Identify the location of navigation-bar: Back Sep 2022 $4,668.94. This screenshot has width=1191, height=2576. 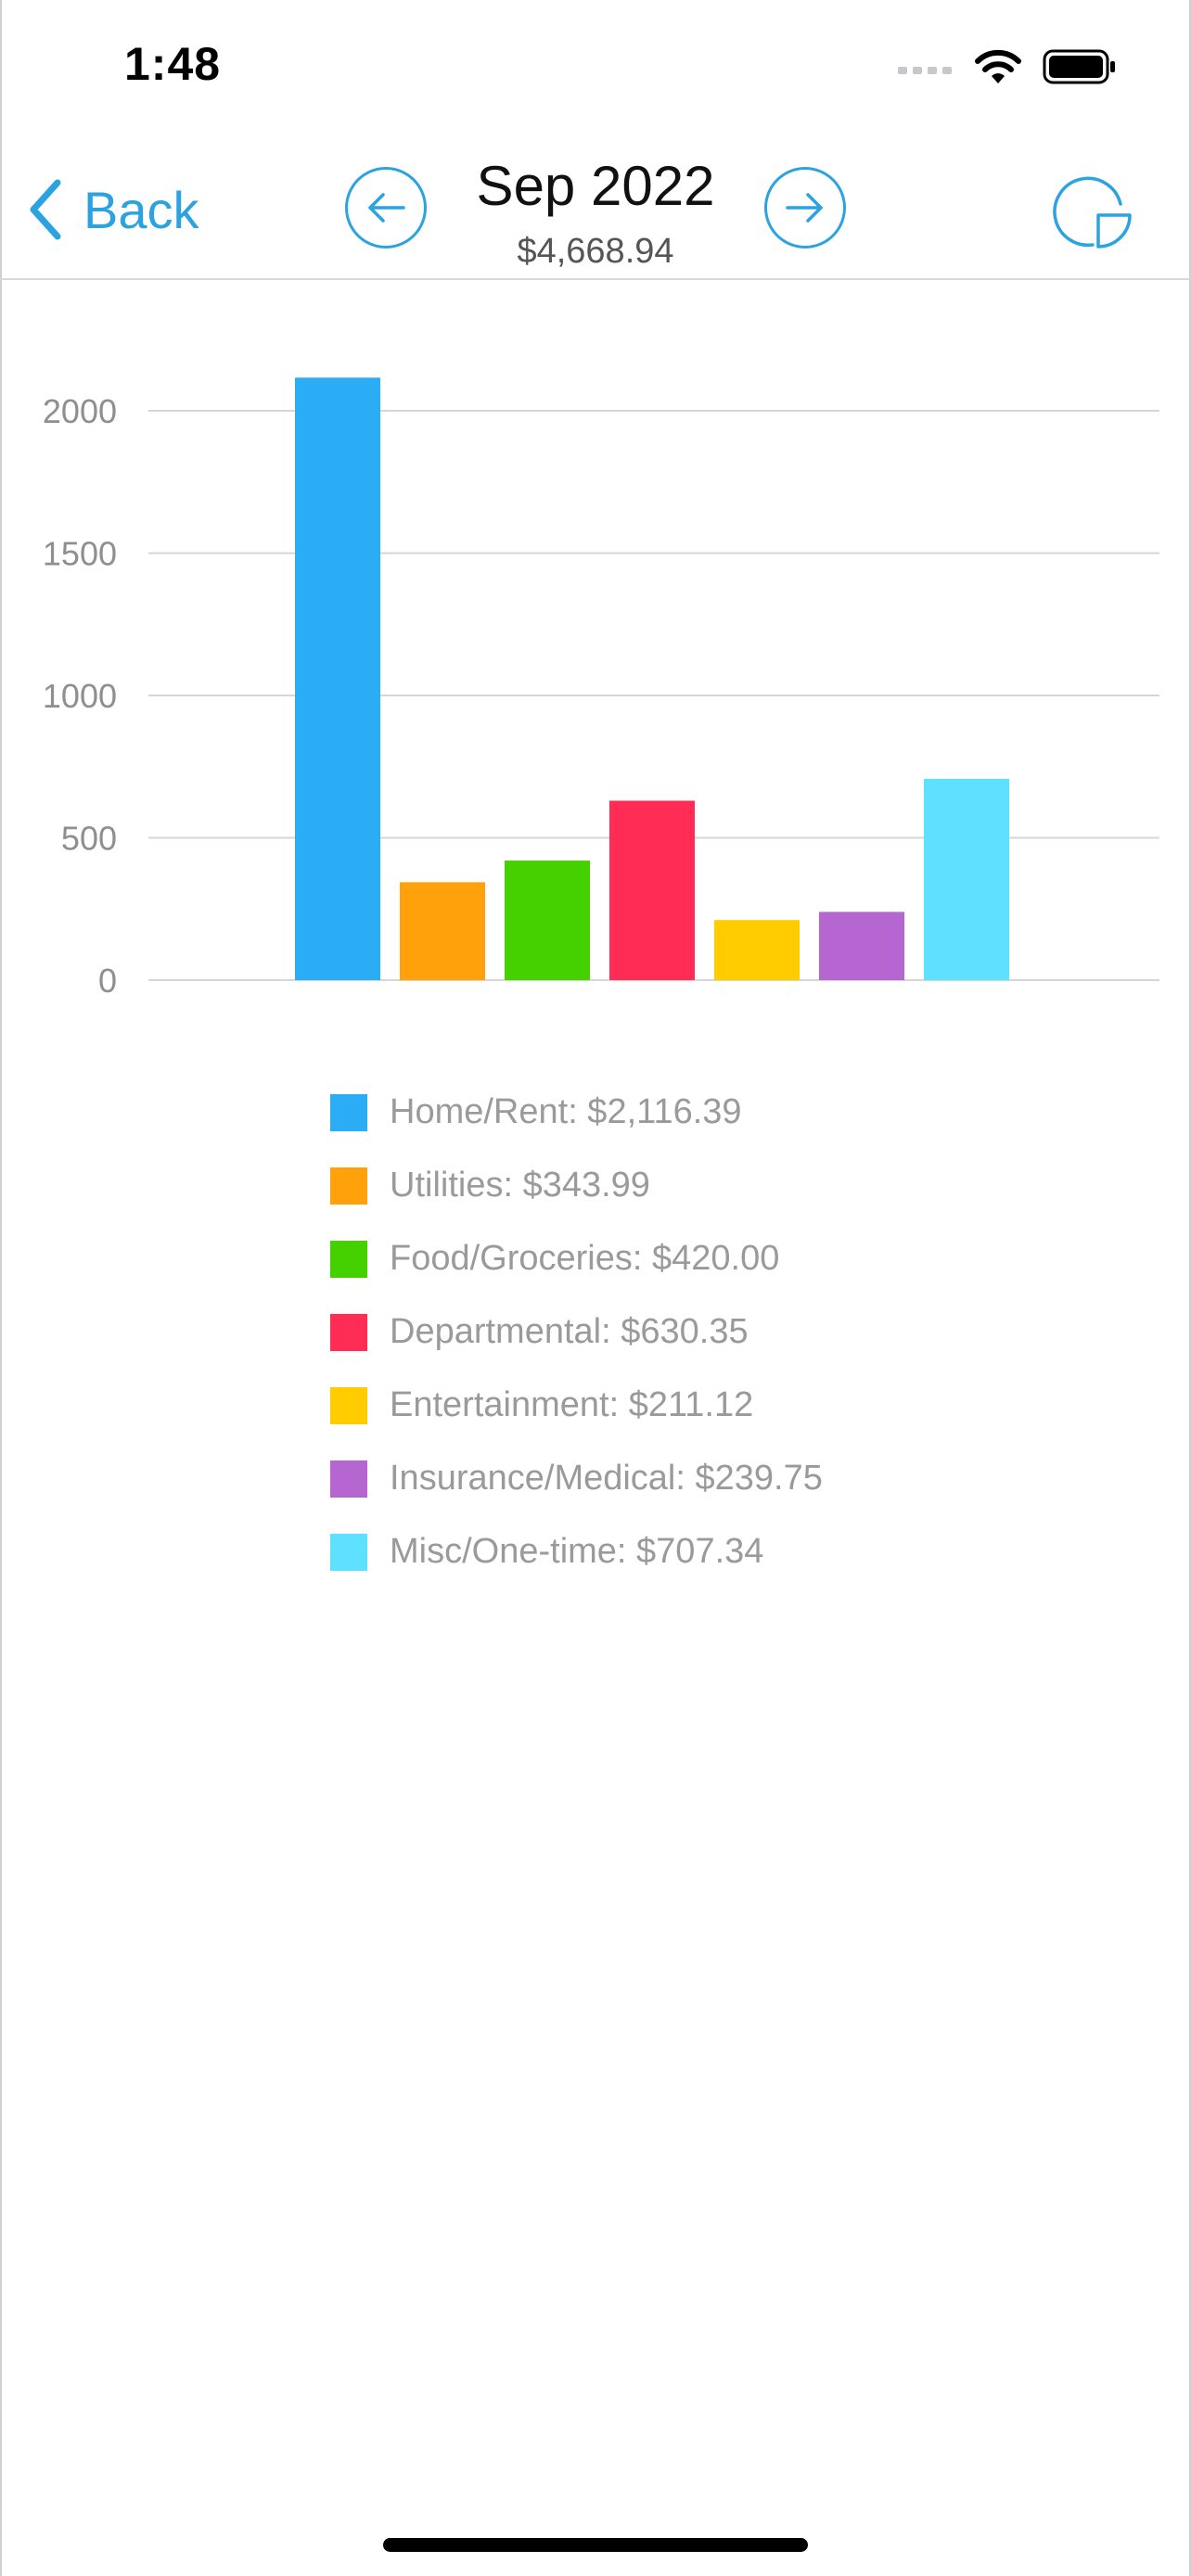
(595, 209).